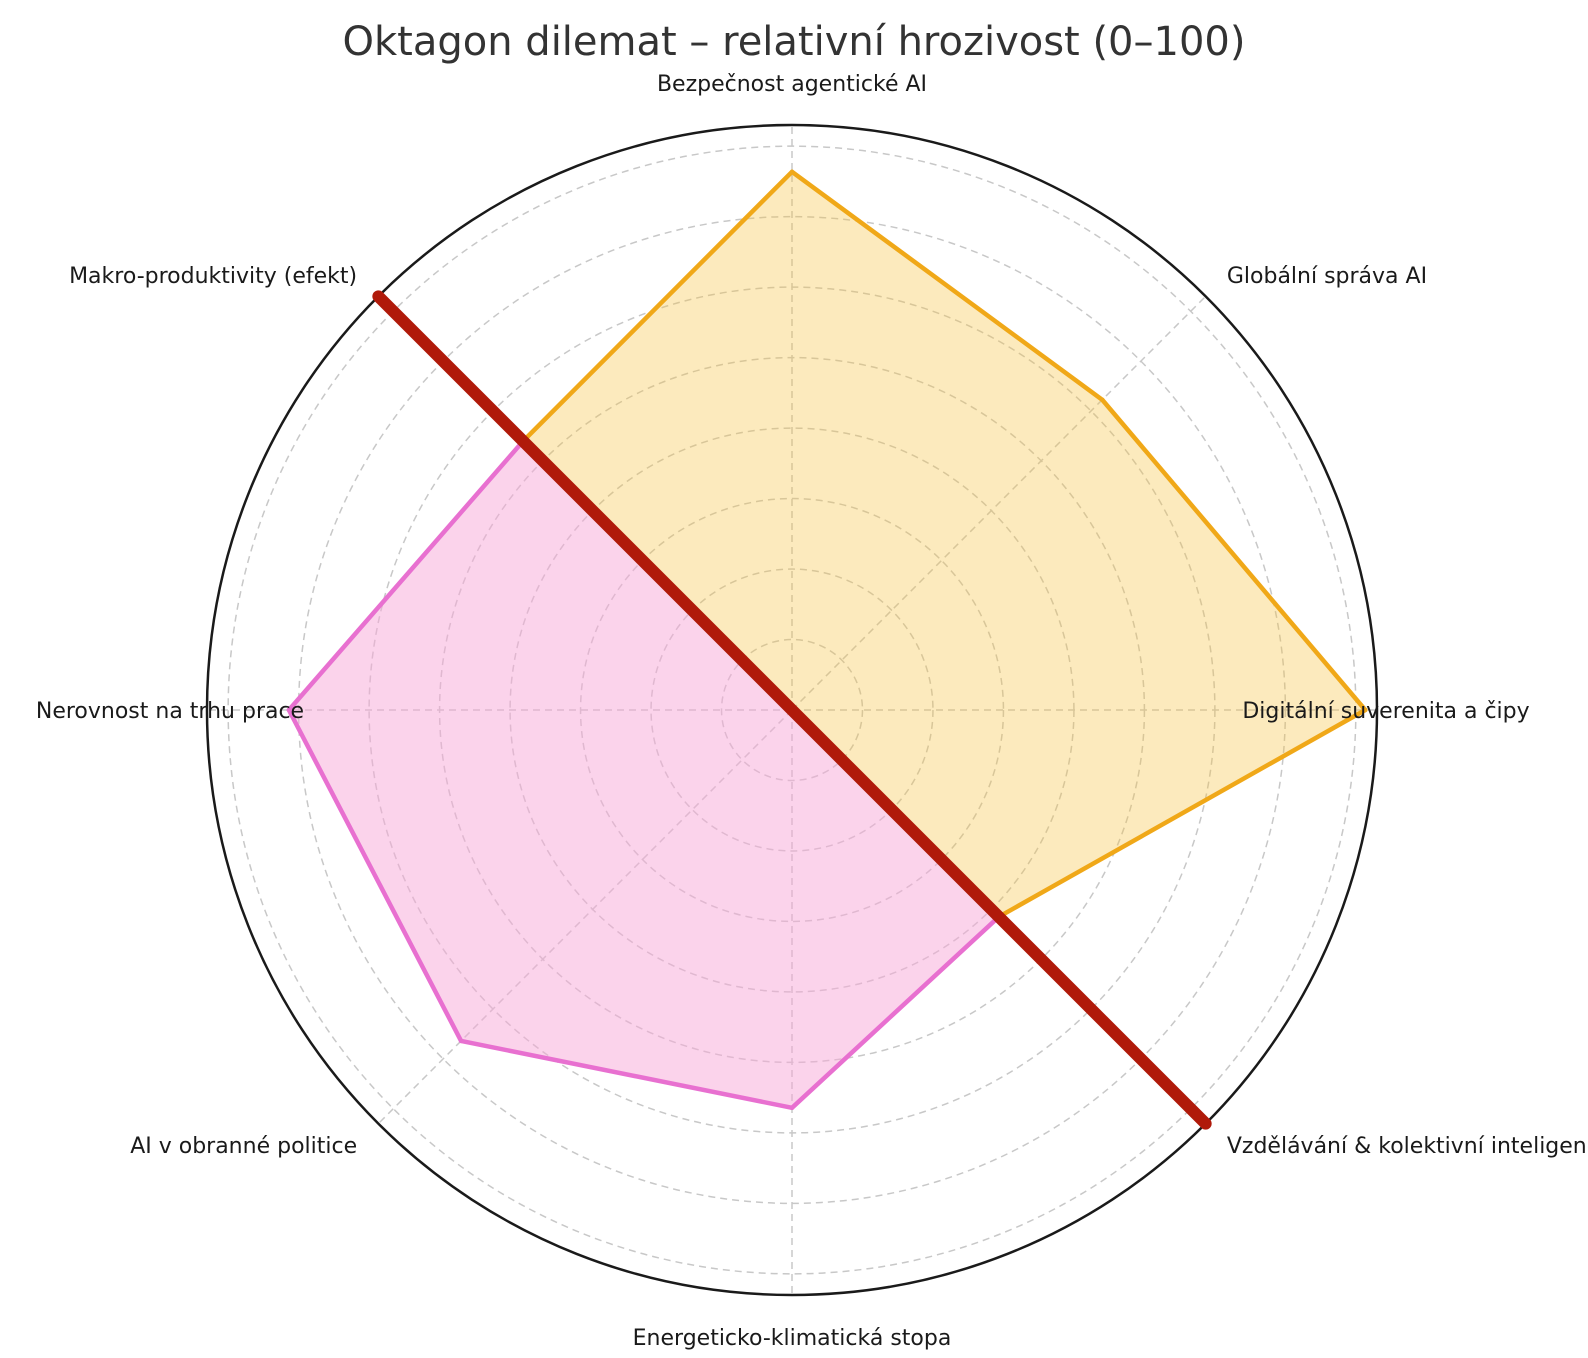 Image resolution: width=1588 pixels, height=1358 pixels. Describe the element at coordinates (999, 503) in the screenshot. I see `grid-spoke` at that location.